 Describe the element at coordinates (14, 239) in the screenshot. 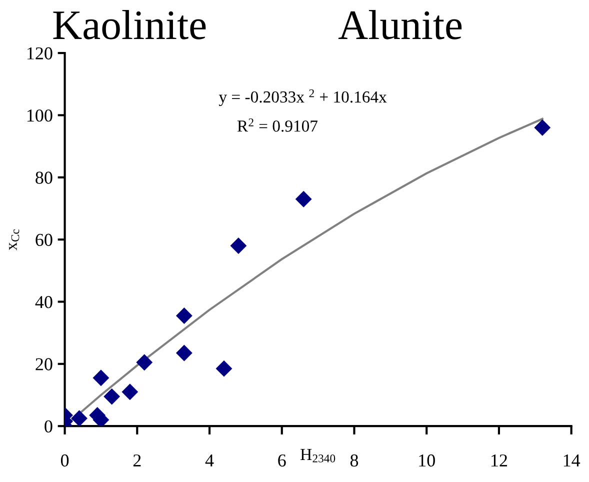

I see `y-axis-title: x$_{Cc}$` at that location.